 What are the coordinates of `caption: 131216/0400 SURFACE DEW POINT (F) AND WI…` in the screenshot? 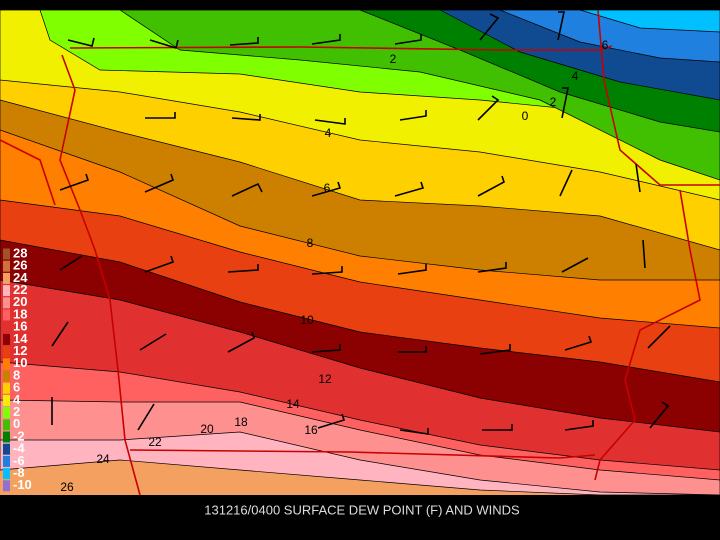 It's located at (362, 509).